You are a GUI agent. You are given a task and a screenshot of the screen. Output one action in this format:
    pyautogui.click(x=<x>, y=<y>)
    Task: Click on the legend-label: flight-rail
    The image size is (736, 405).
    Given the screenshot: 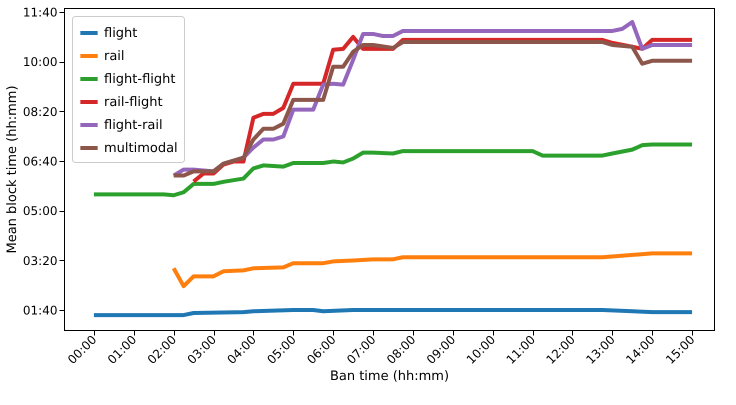 What is the action you would take?
    pyautogui.click(x=133, y=125)
    